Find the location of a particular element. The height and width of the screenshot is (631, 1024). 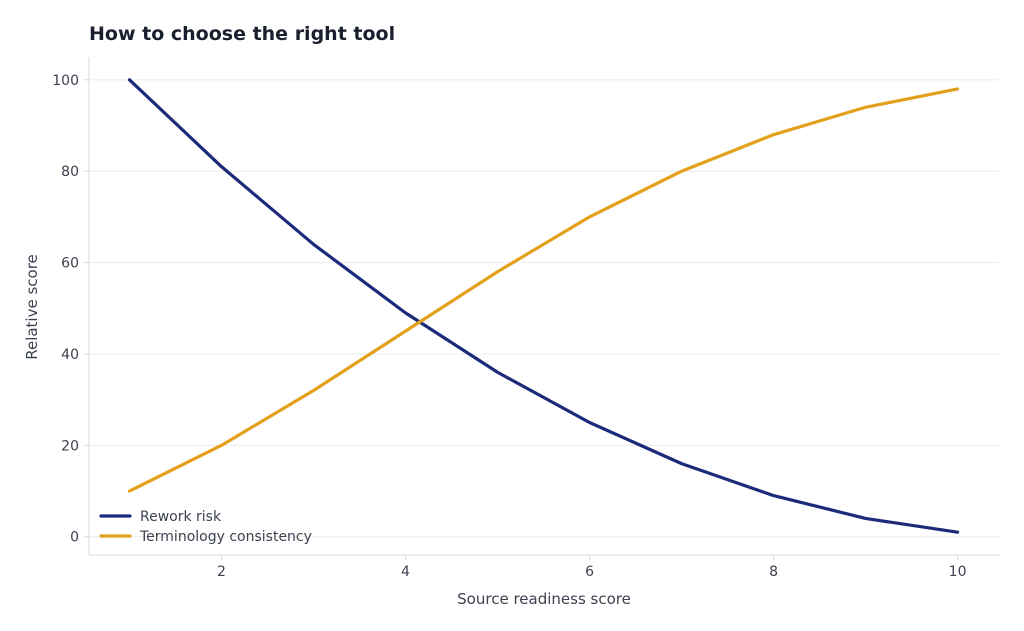

y-tick-label-3: 60 is located at coordinates (70, 264).